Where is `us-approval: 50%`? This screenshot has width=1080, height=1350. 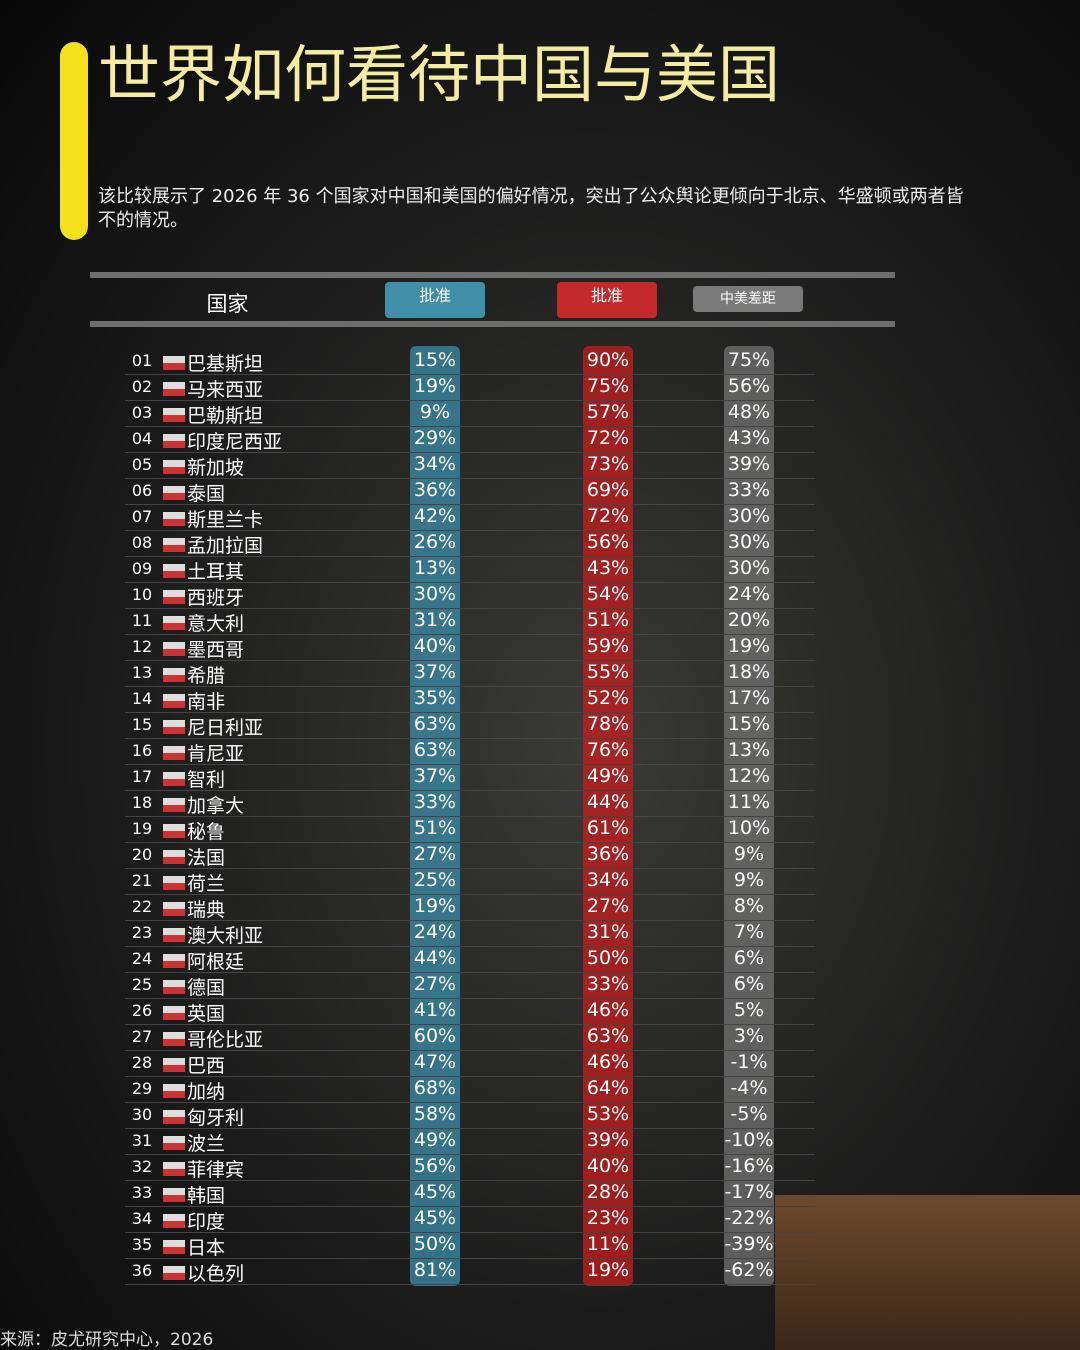
us-approval: 50% is located at coordinates (435, 1244).